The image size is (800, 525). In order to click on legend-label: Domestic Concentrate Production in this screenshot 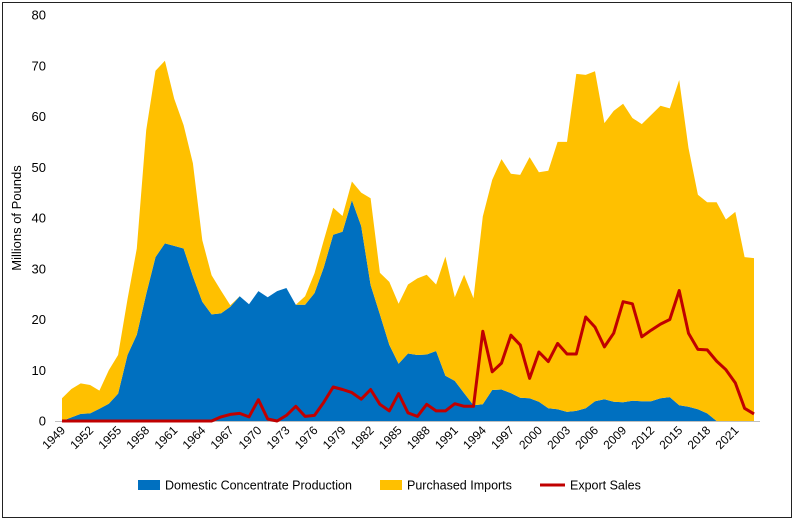, I will do `click(258, 486)`.